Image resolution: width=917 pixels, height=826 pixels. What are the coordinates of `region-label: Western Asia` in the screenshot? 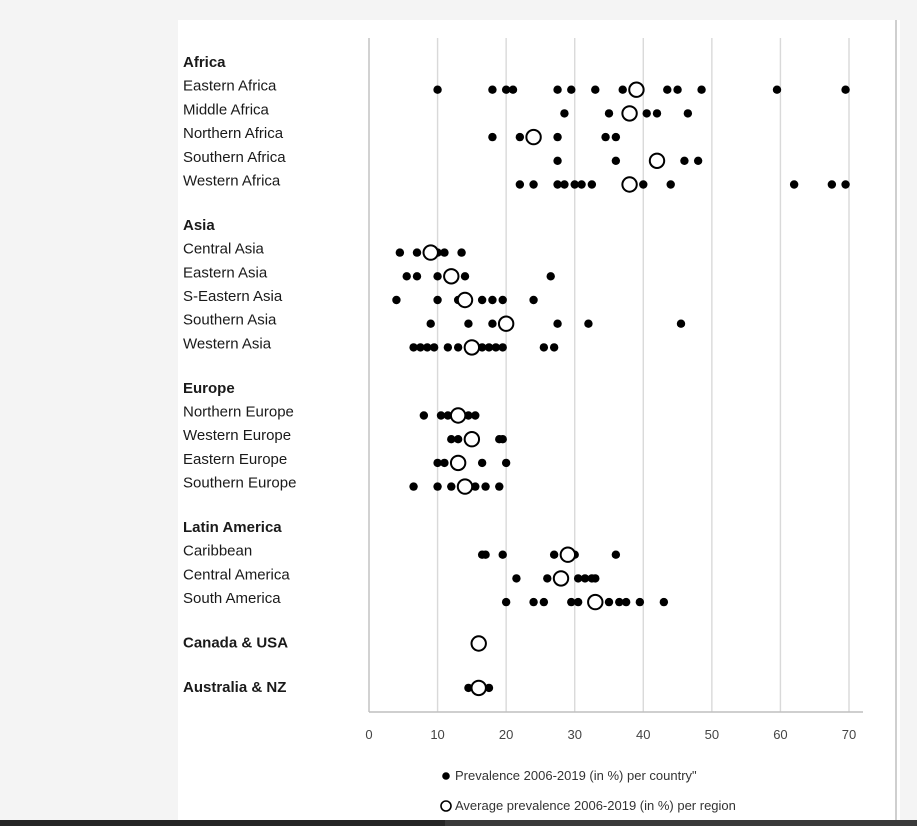 It's located at (227, 343).